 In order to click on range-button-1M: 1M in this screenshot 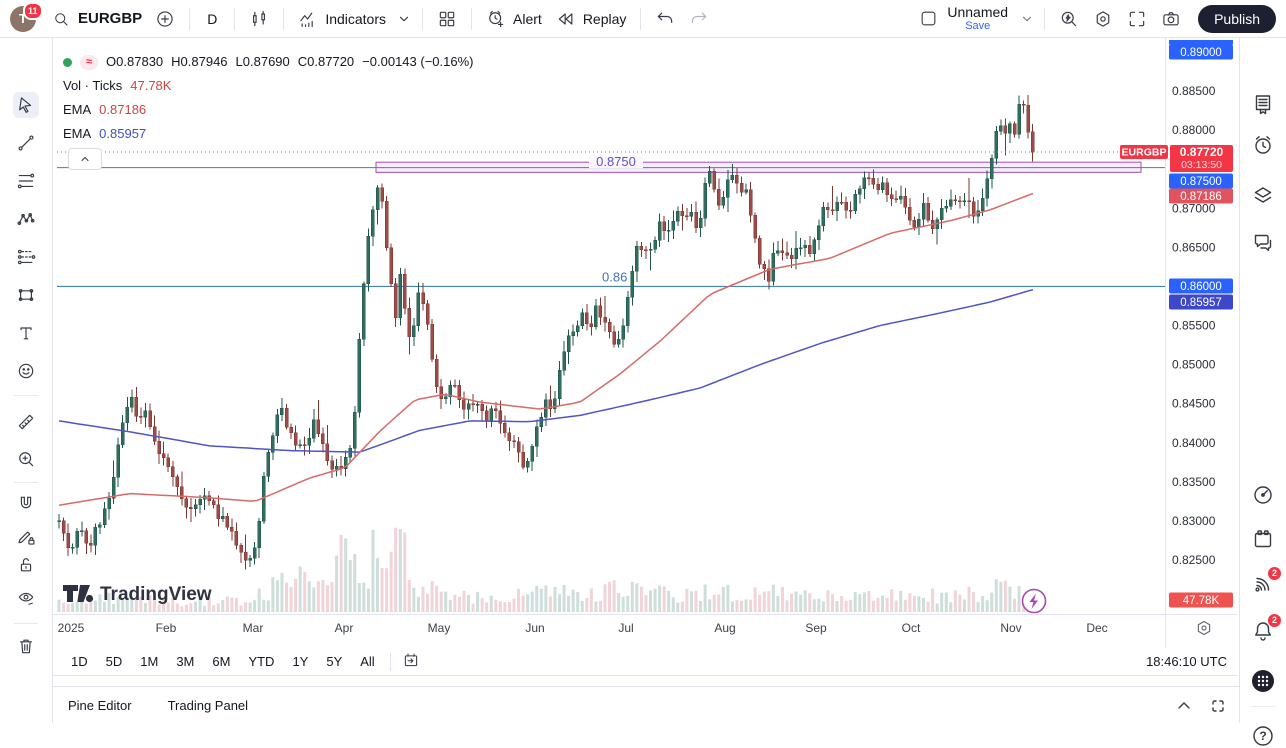, I will do `click(149, 661)`.